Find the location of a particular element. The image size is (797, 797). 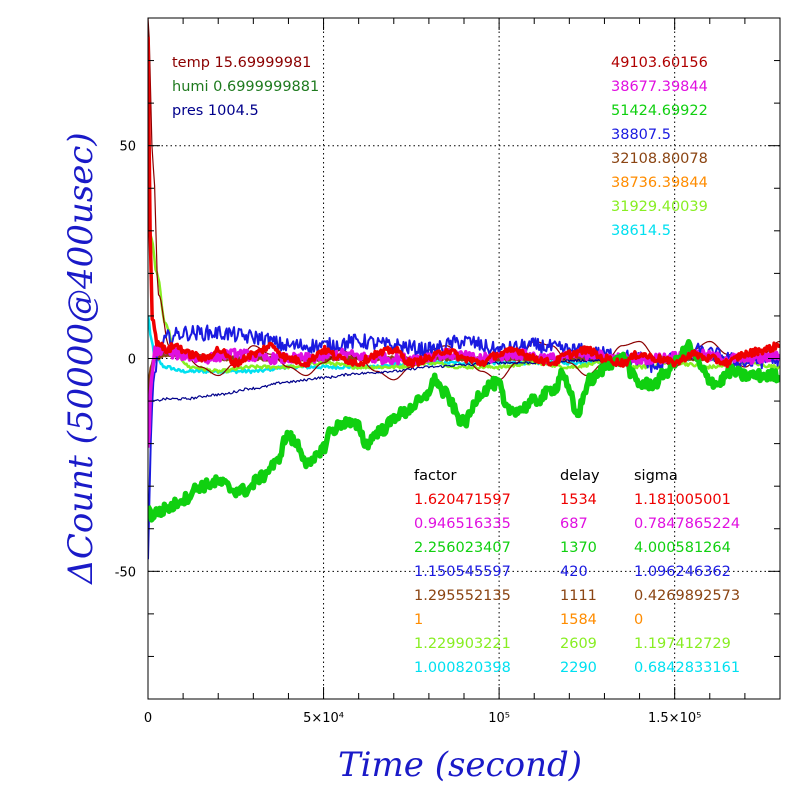

count-label: 31929.40039 is located at coordinates (659, 207).